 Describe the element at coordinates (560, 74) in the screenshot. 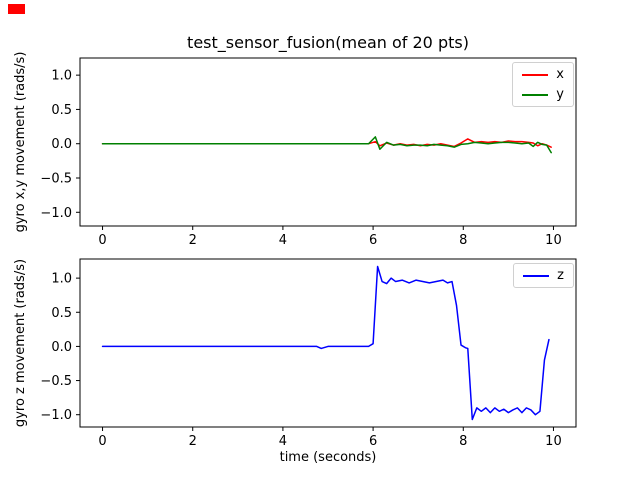

I see `legend-label-x: x` at that location.